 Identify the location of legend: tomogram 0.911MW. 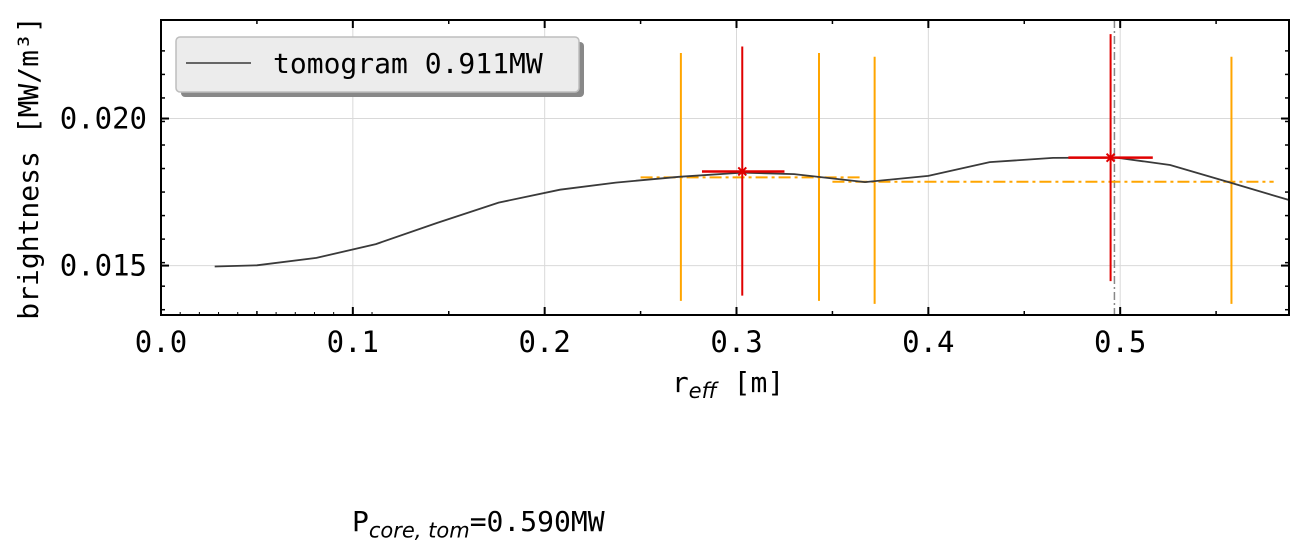
(379, 66).